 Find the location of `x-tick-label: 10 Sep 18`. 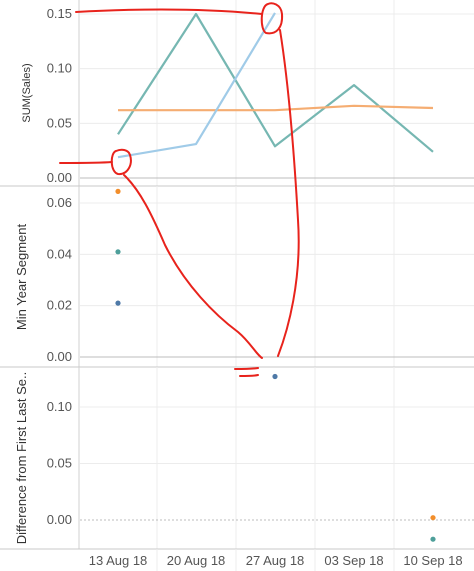

x-tick-label: 10 Sep 18 is located at coordinates (432, 560).